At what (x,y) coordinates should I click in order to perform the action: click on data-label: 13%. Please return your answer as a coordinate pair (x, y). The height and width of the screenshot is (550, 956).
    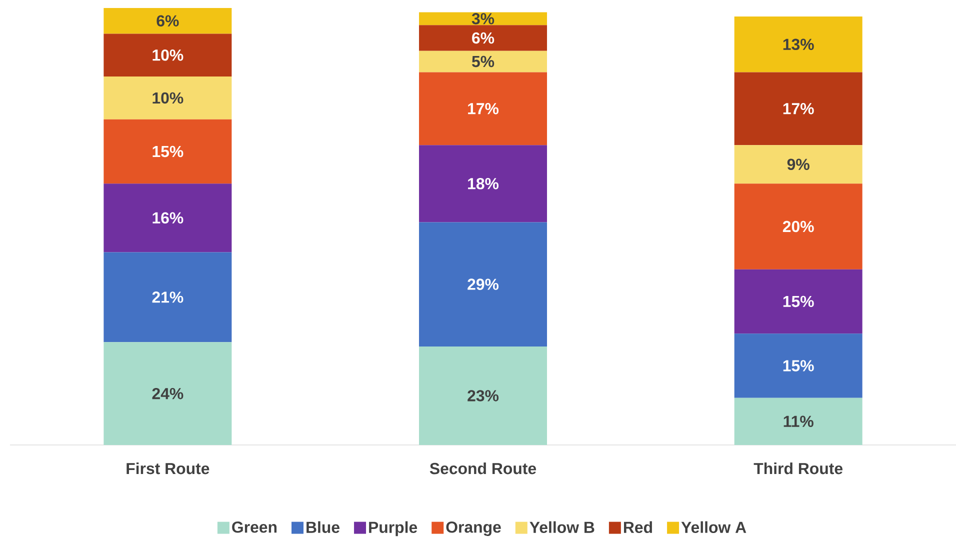
    Looking at the image, I should click on (798, 44).